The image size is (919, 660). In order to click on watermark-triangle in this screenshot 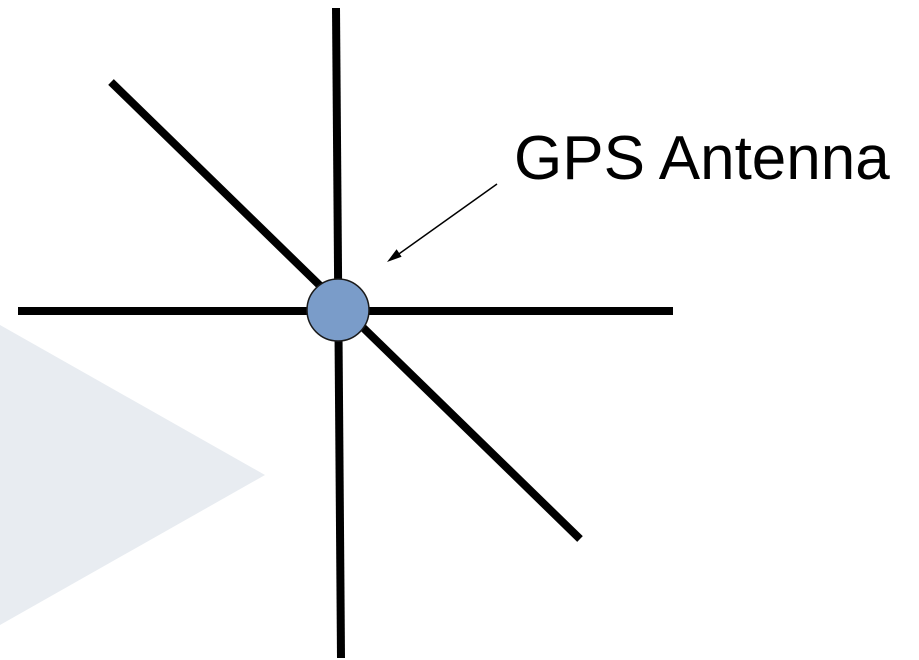, I will do `click(132, 475)`.